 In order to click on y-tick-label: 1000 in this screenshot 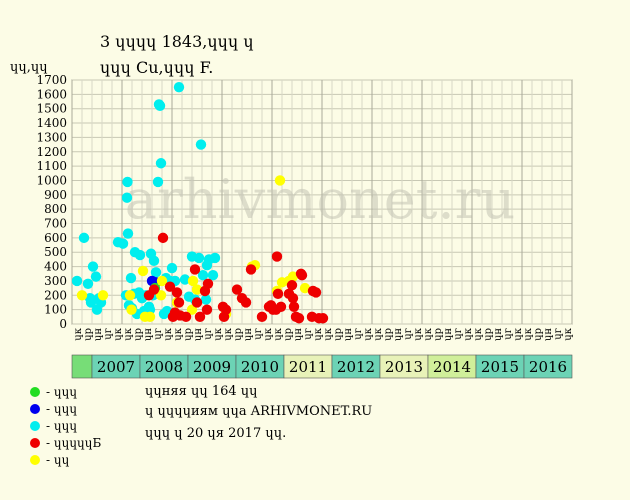, I will do `click(51, 180)`.